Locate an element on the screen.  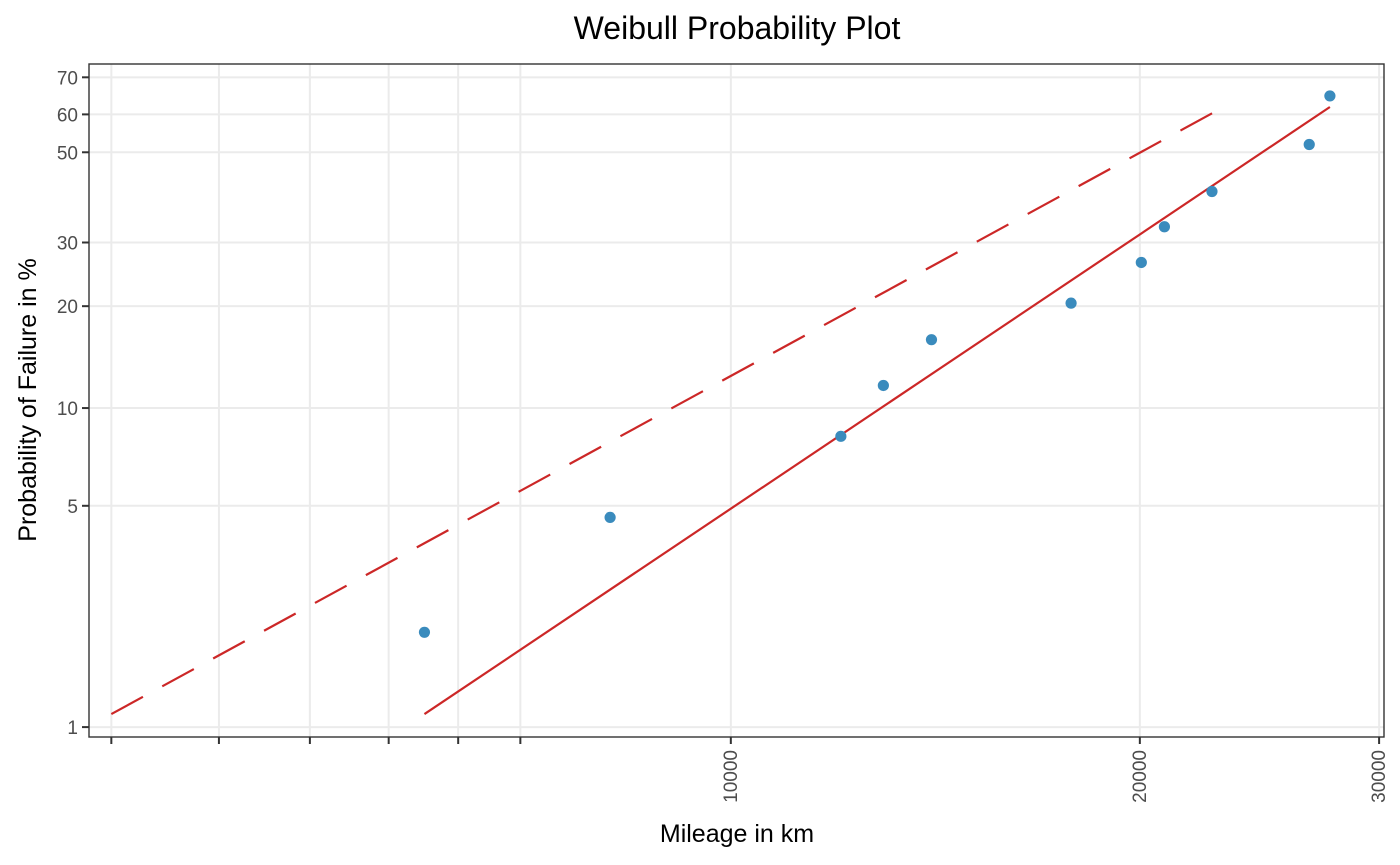
y-axis: 1 5 10 20 30 50 60 70 is located at coordinates (73, 403).